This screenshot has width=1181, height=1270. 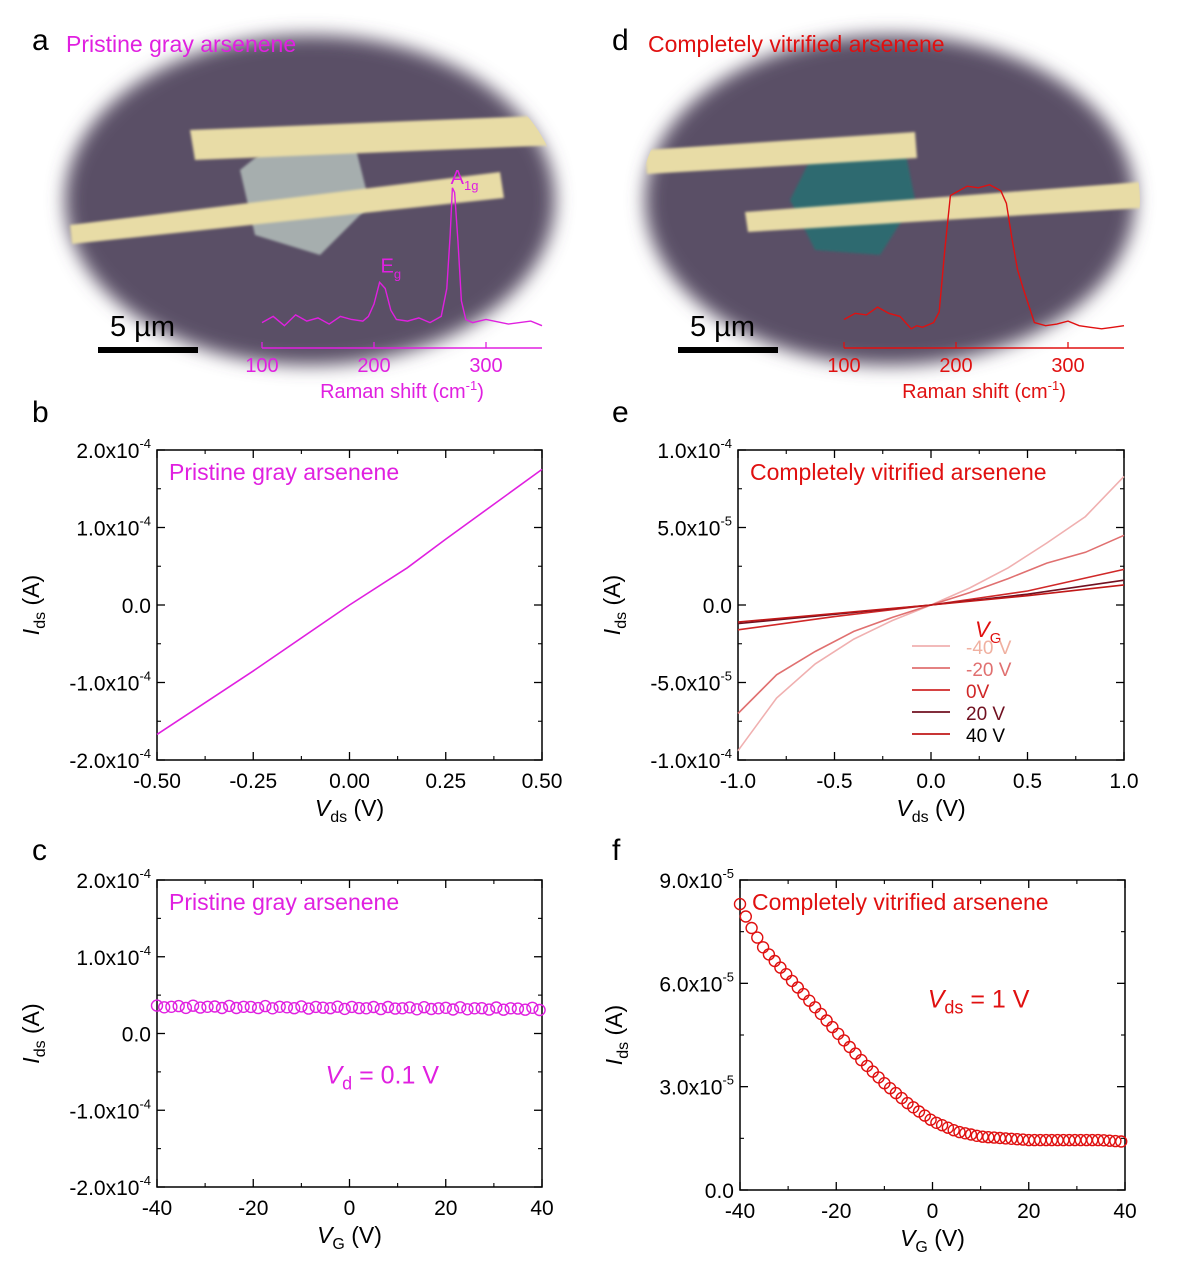 What do you see at coordinates (110, 682) in the screenshot?
I see `y-tick-label-b: -1.0x10⁻⁴` at bounding box center [110, 682].